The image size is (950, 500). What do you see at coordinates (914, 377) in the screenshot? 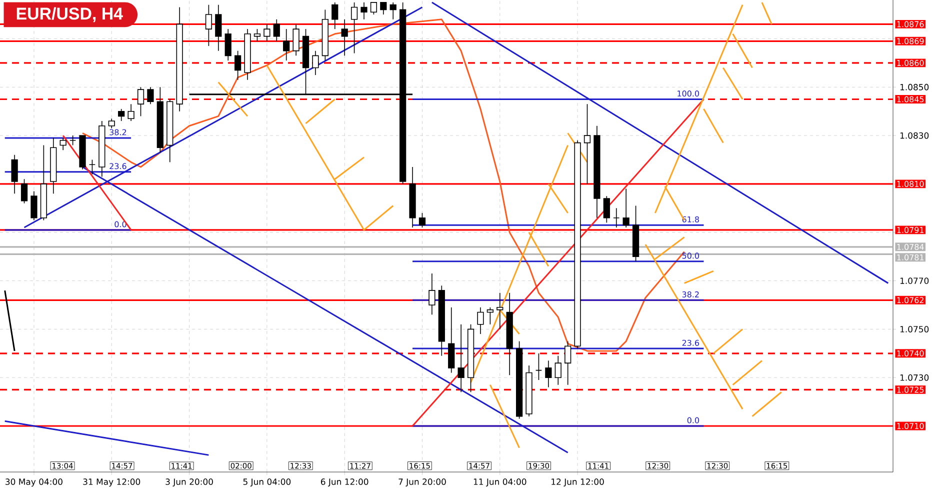
I see `y-tick-label: 1.0730` at bounding box center [914, 377].